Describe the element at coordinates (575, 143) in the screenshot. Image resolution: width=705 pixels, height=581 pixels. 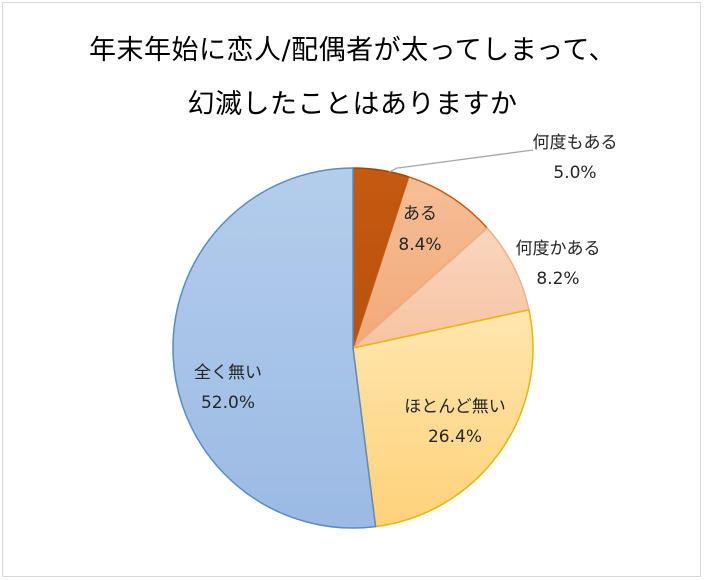
I see `slice-label: 何度もある` at that location.